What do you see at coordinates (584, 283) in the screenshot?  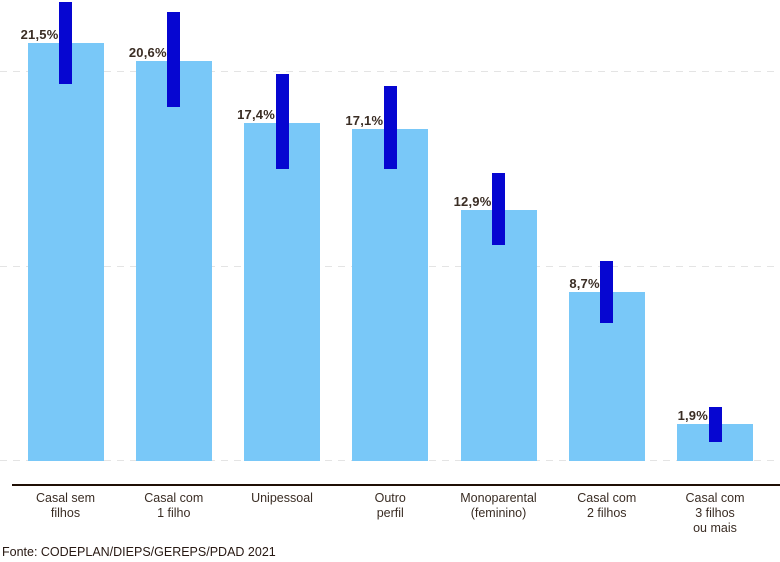 I see `value-label: 8,7%` at bounding box center [584, 283].